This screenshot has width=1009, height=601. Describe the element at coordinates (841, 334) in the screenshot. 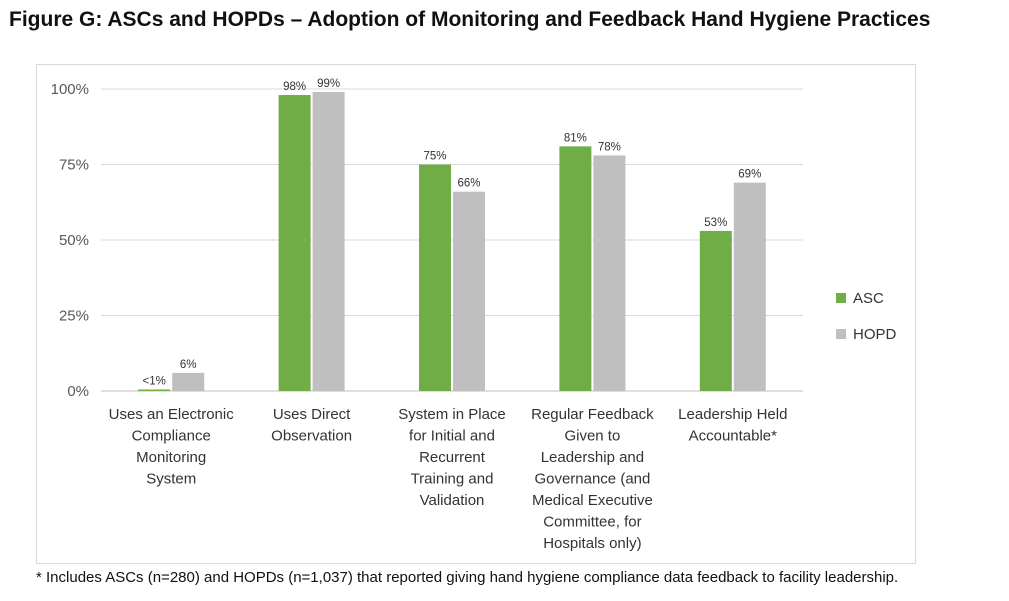

I see `legend-swatch-hopd` at that location.